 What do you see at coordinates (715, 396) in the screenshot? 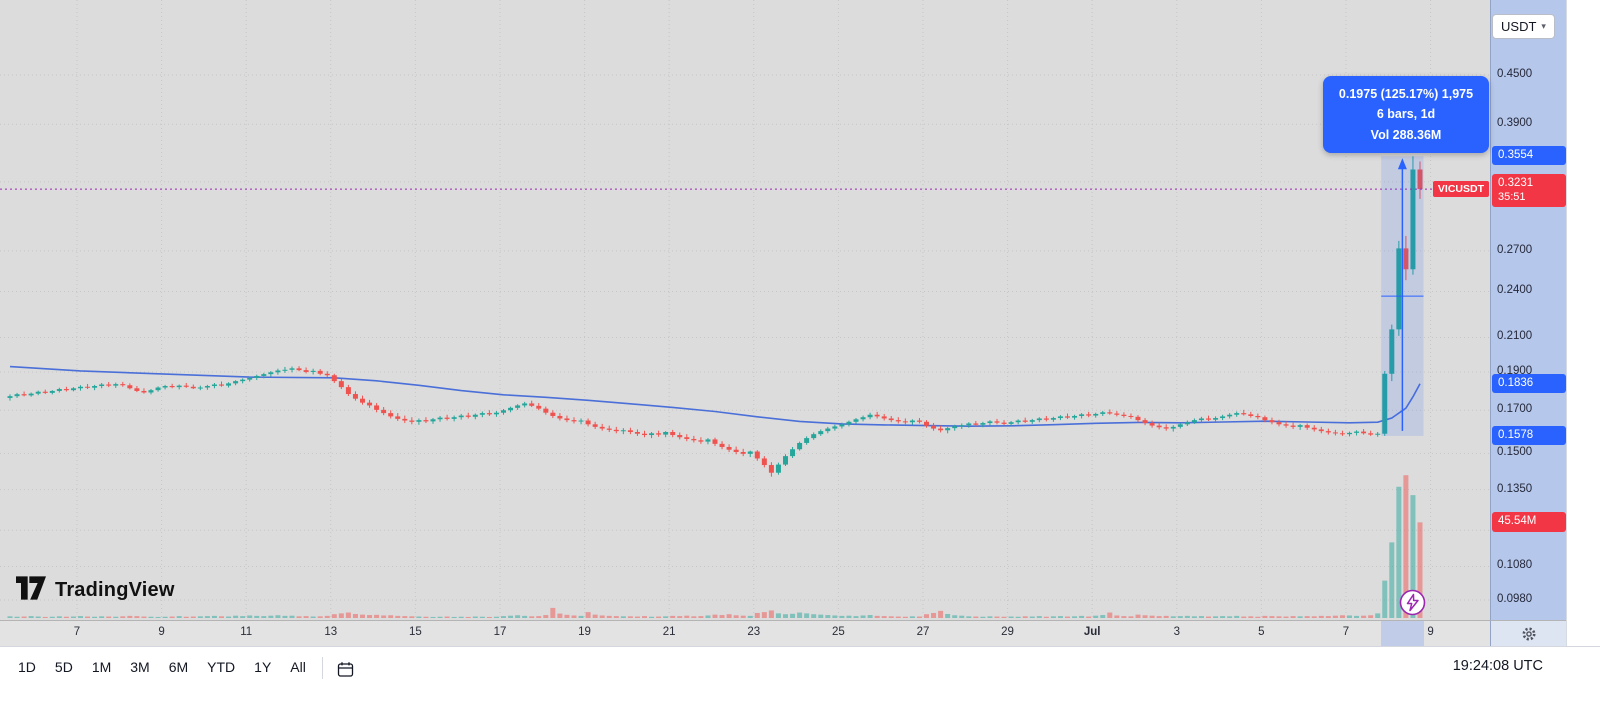
I see `ma-line` at bounding box center [715, 396].